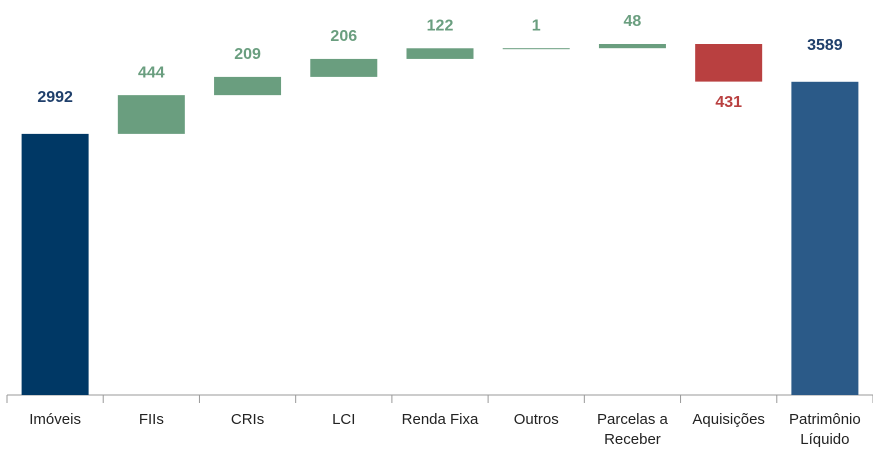  Describe the element at coordinates (440, 419) in the screenshot. I see `x-tick-label: Renda Fixa` at that location.